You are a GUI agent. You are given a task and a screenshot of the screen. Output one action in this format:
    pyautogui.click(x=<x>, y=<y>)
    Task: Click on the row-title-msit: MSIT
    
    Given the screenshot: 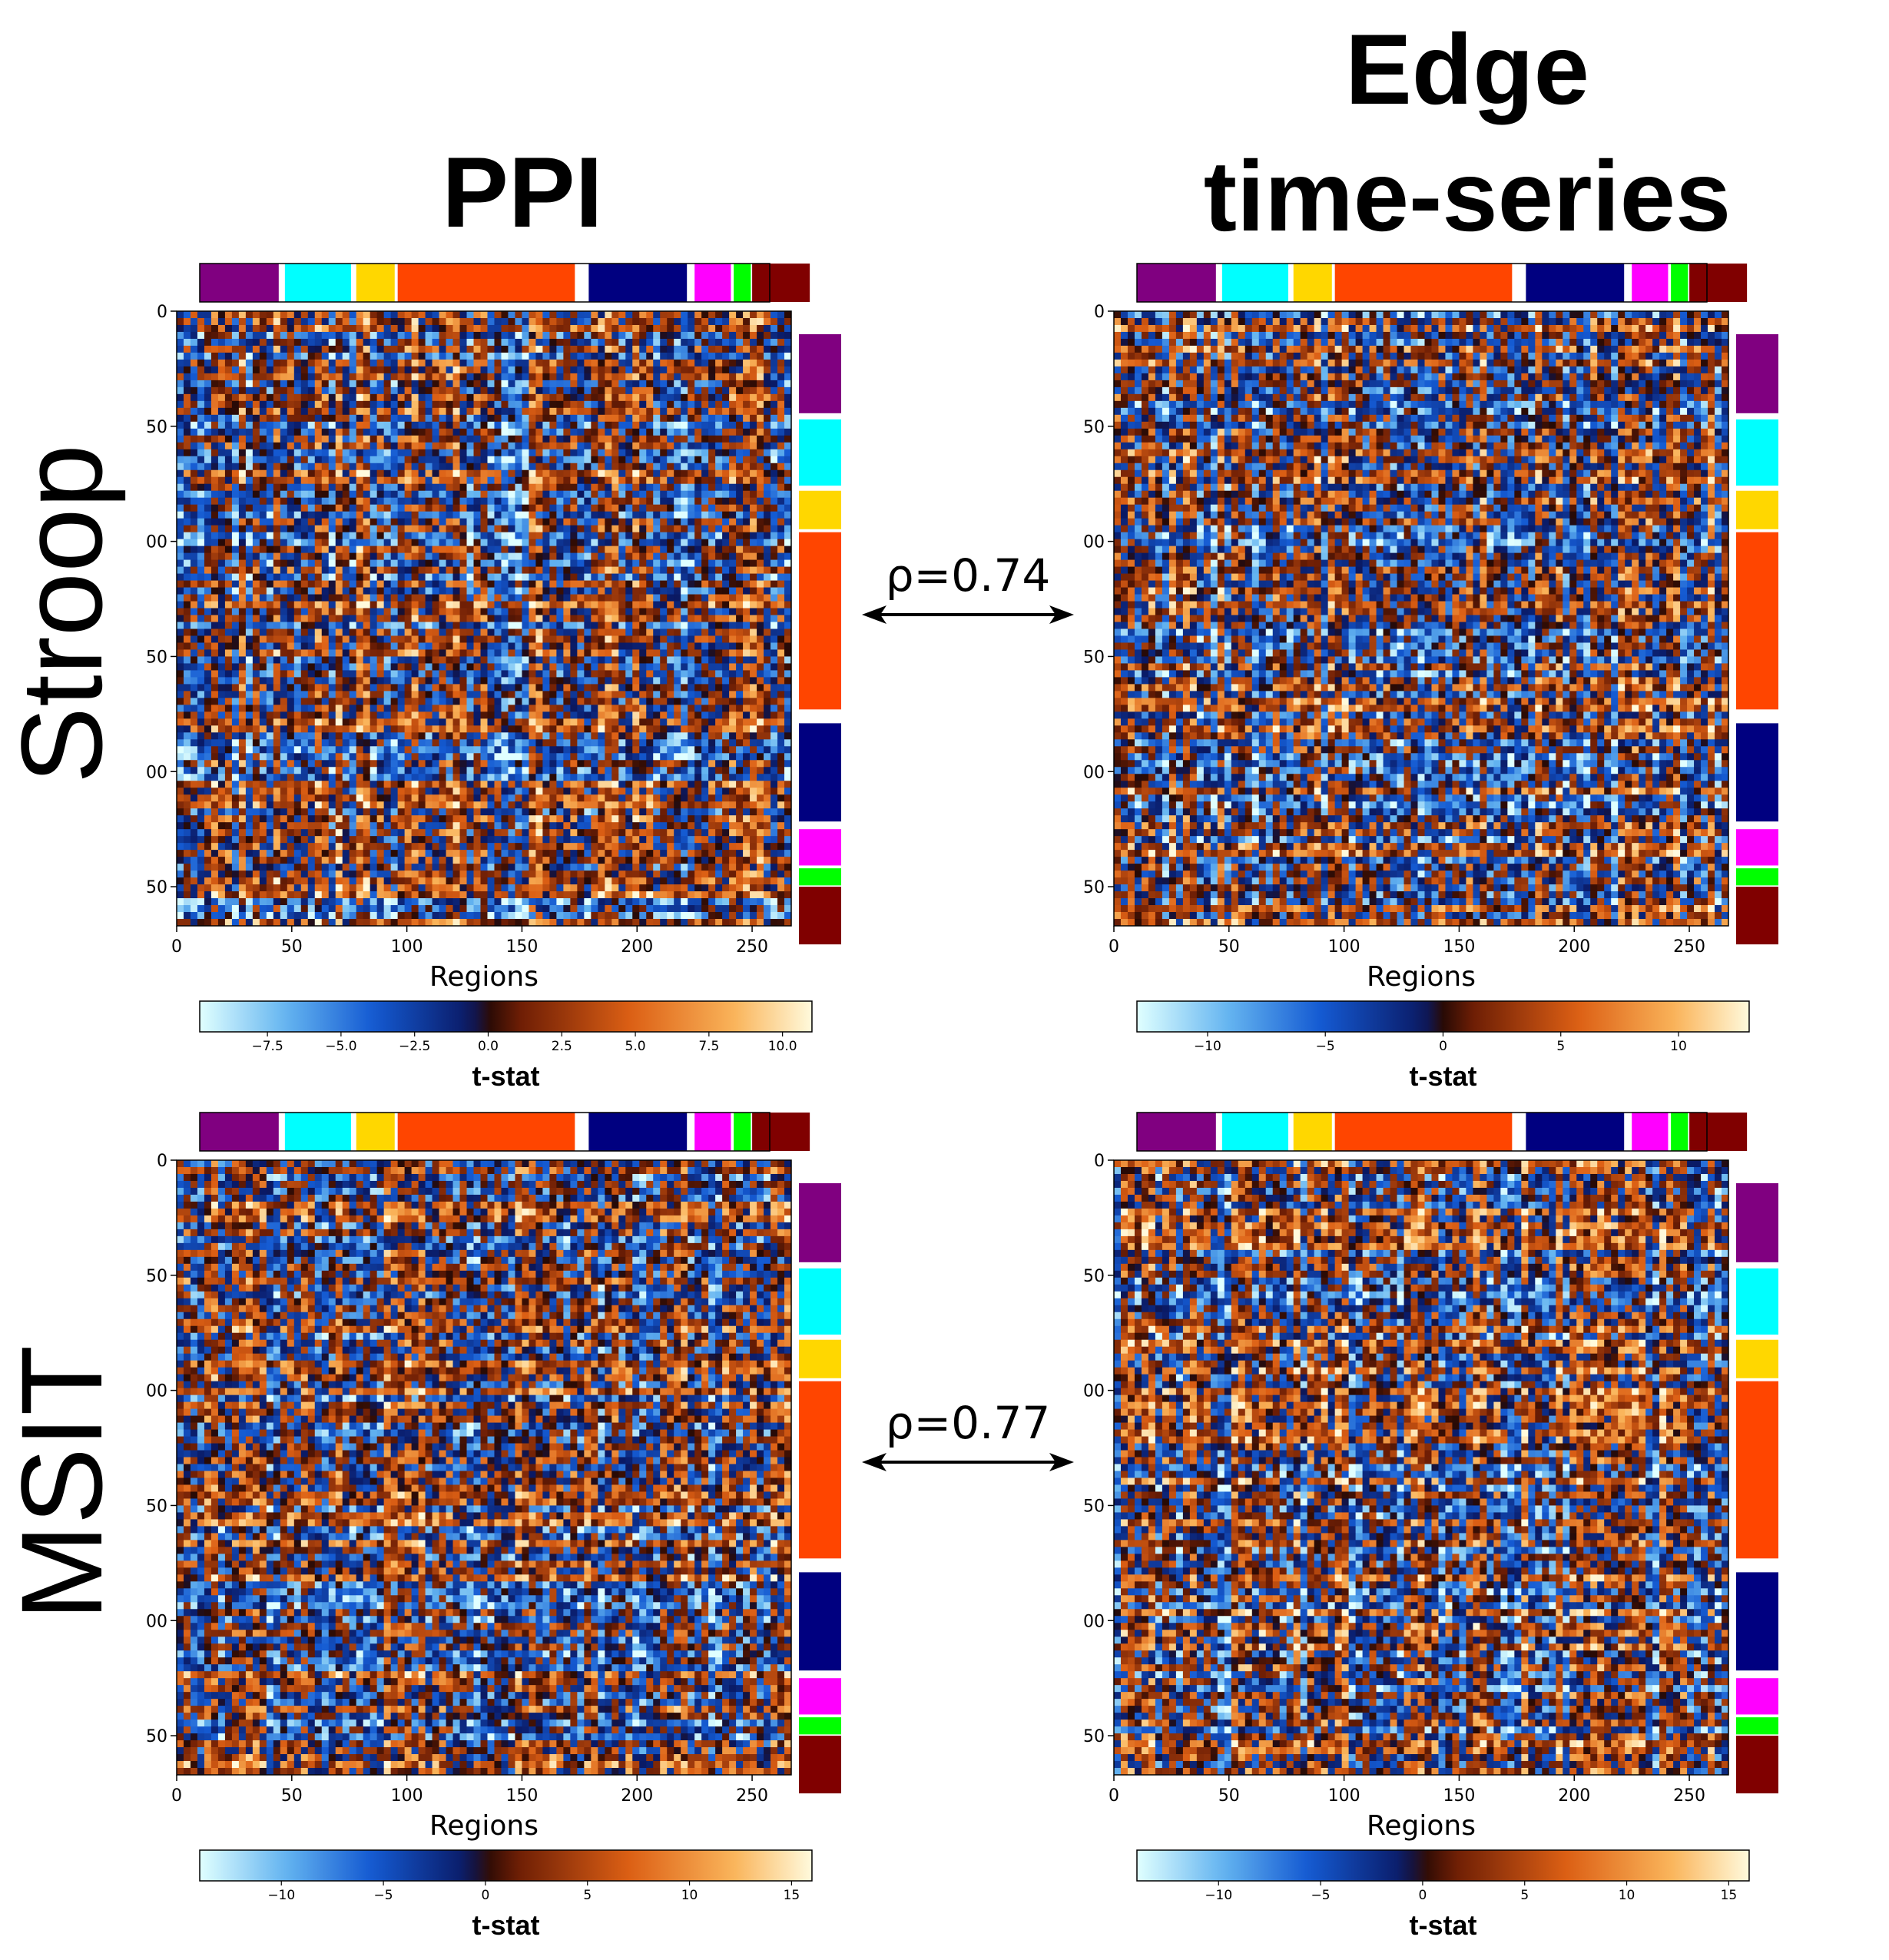 What is the action you would take?
    pyautogui.click(x=63, y=1483)
    